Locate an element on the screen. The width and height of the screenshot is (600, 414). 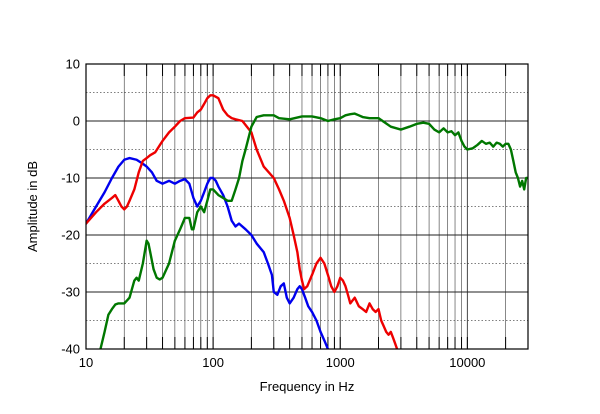
x-tick-label: 10 is located at coordinates (86, 362).